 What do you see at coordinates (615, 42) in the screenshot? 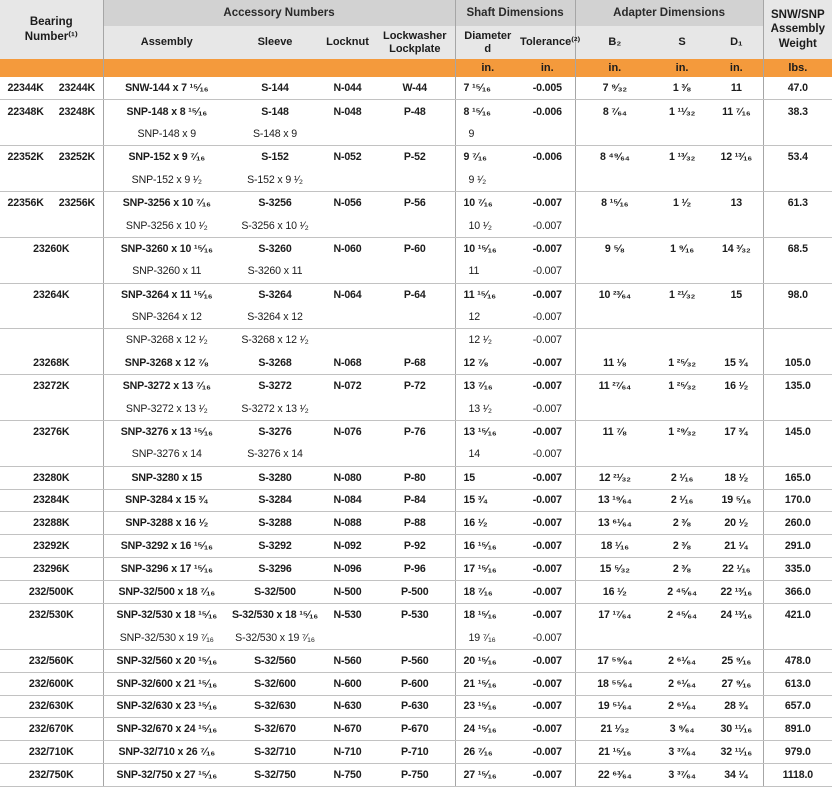
I see `col-header-b2: B₂` at bounding box center [615, 42].